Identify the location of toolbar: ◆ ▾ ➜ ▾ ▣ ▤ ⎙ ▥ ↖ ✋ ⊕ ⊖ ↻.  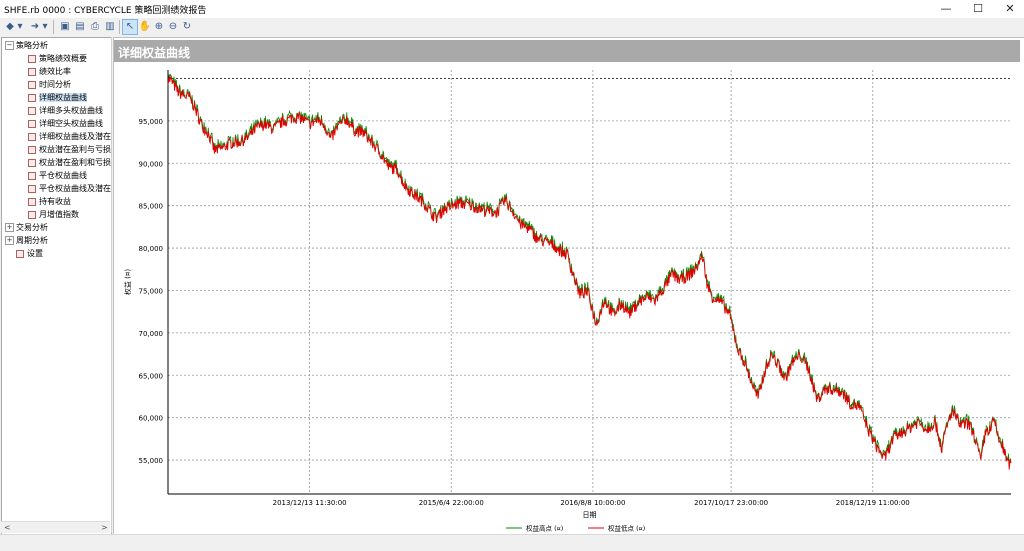
(512, 27).